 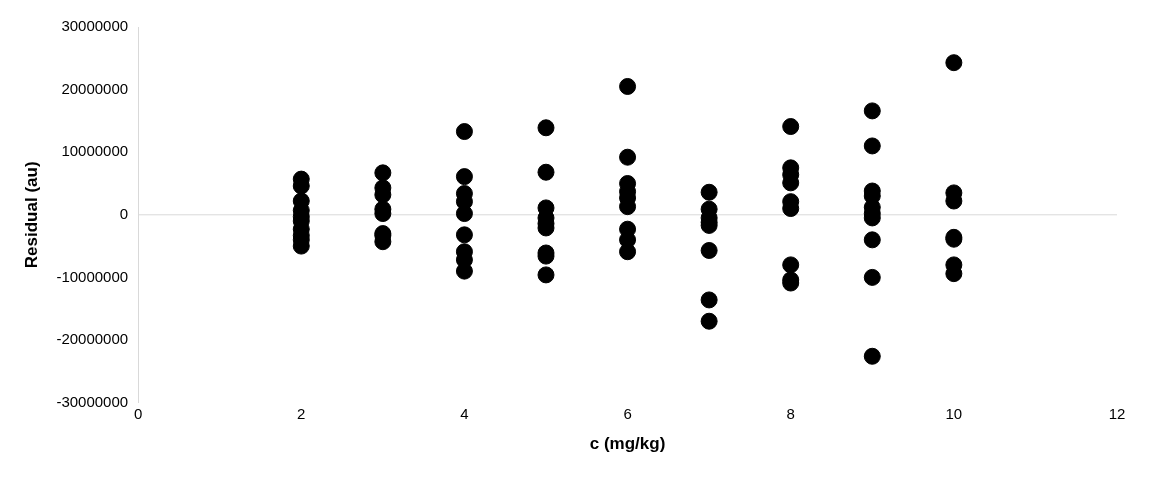 What do you see at coordinates (301, 413) in the screenshot?
I see `x-tick-label: 2` at bounding box center [301, 413].